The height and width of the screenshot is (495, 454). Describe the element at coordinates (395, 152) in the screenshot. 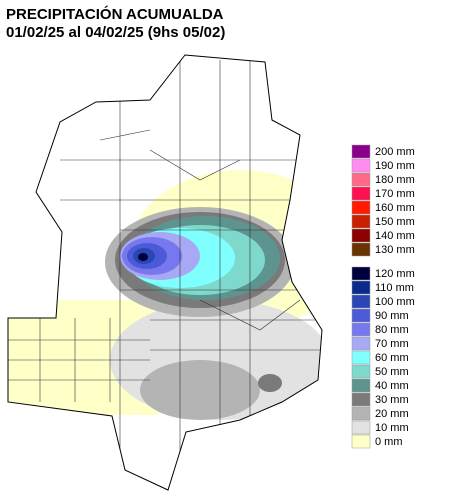

I see `legend-label: 200 mm` at that location.